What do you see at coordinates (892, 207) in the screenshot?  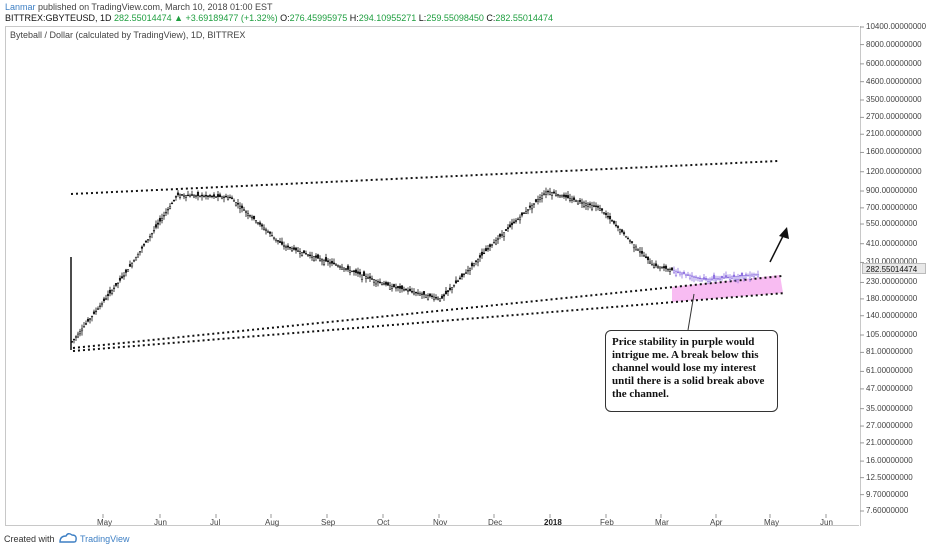 I see `price-axis-label: 700.00000000` at bounding box center [892, 207].